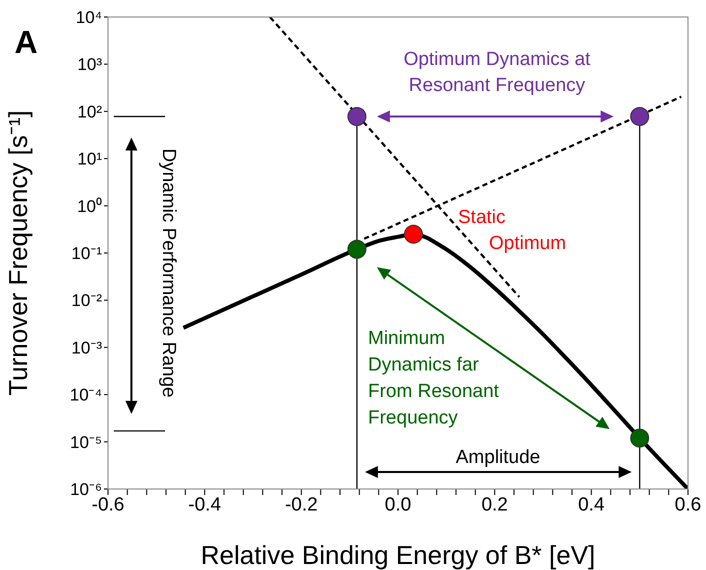 The height and width of the screenshot is (570, 706). Describe the element at coordinates (398, 555) in the screenshot. I see `x-axis-title: Relative Binding Energy of B* [eV]` at that location.